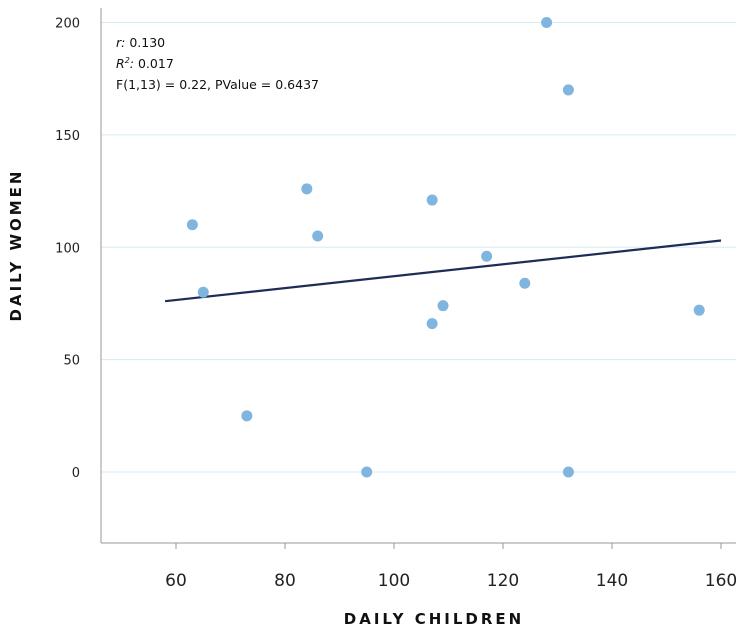 The height and width of the screenshot is (629, 736). I want to click on y-axis-title: DAILY WOMEN, so click(16, 245).